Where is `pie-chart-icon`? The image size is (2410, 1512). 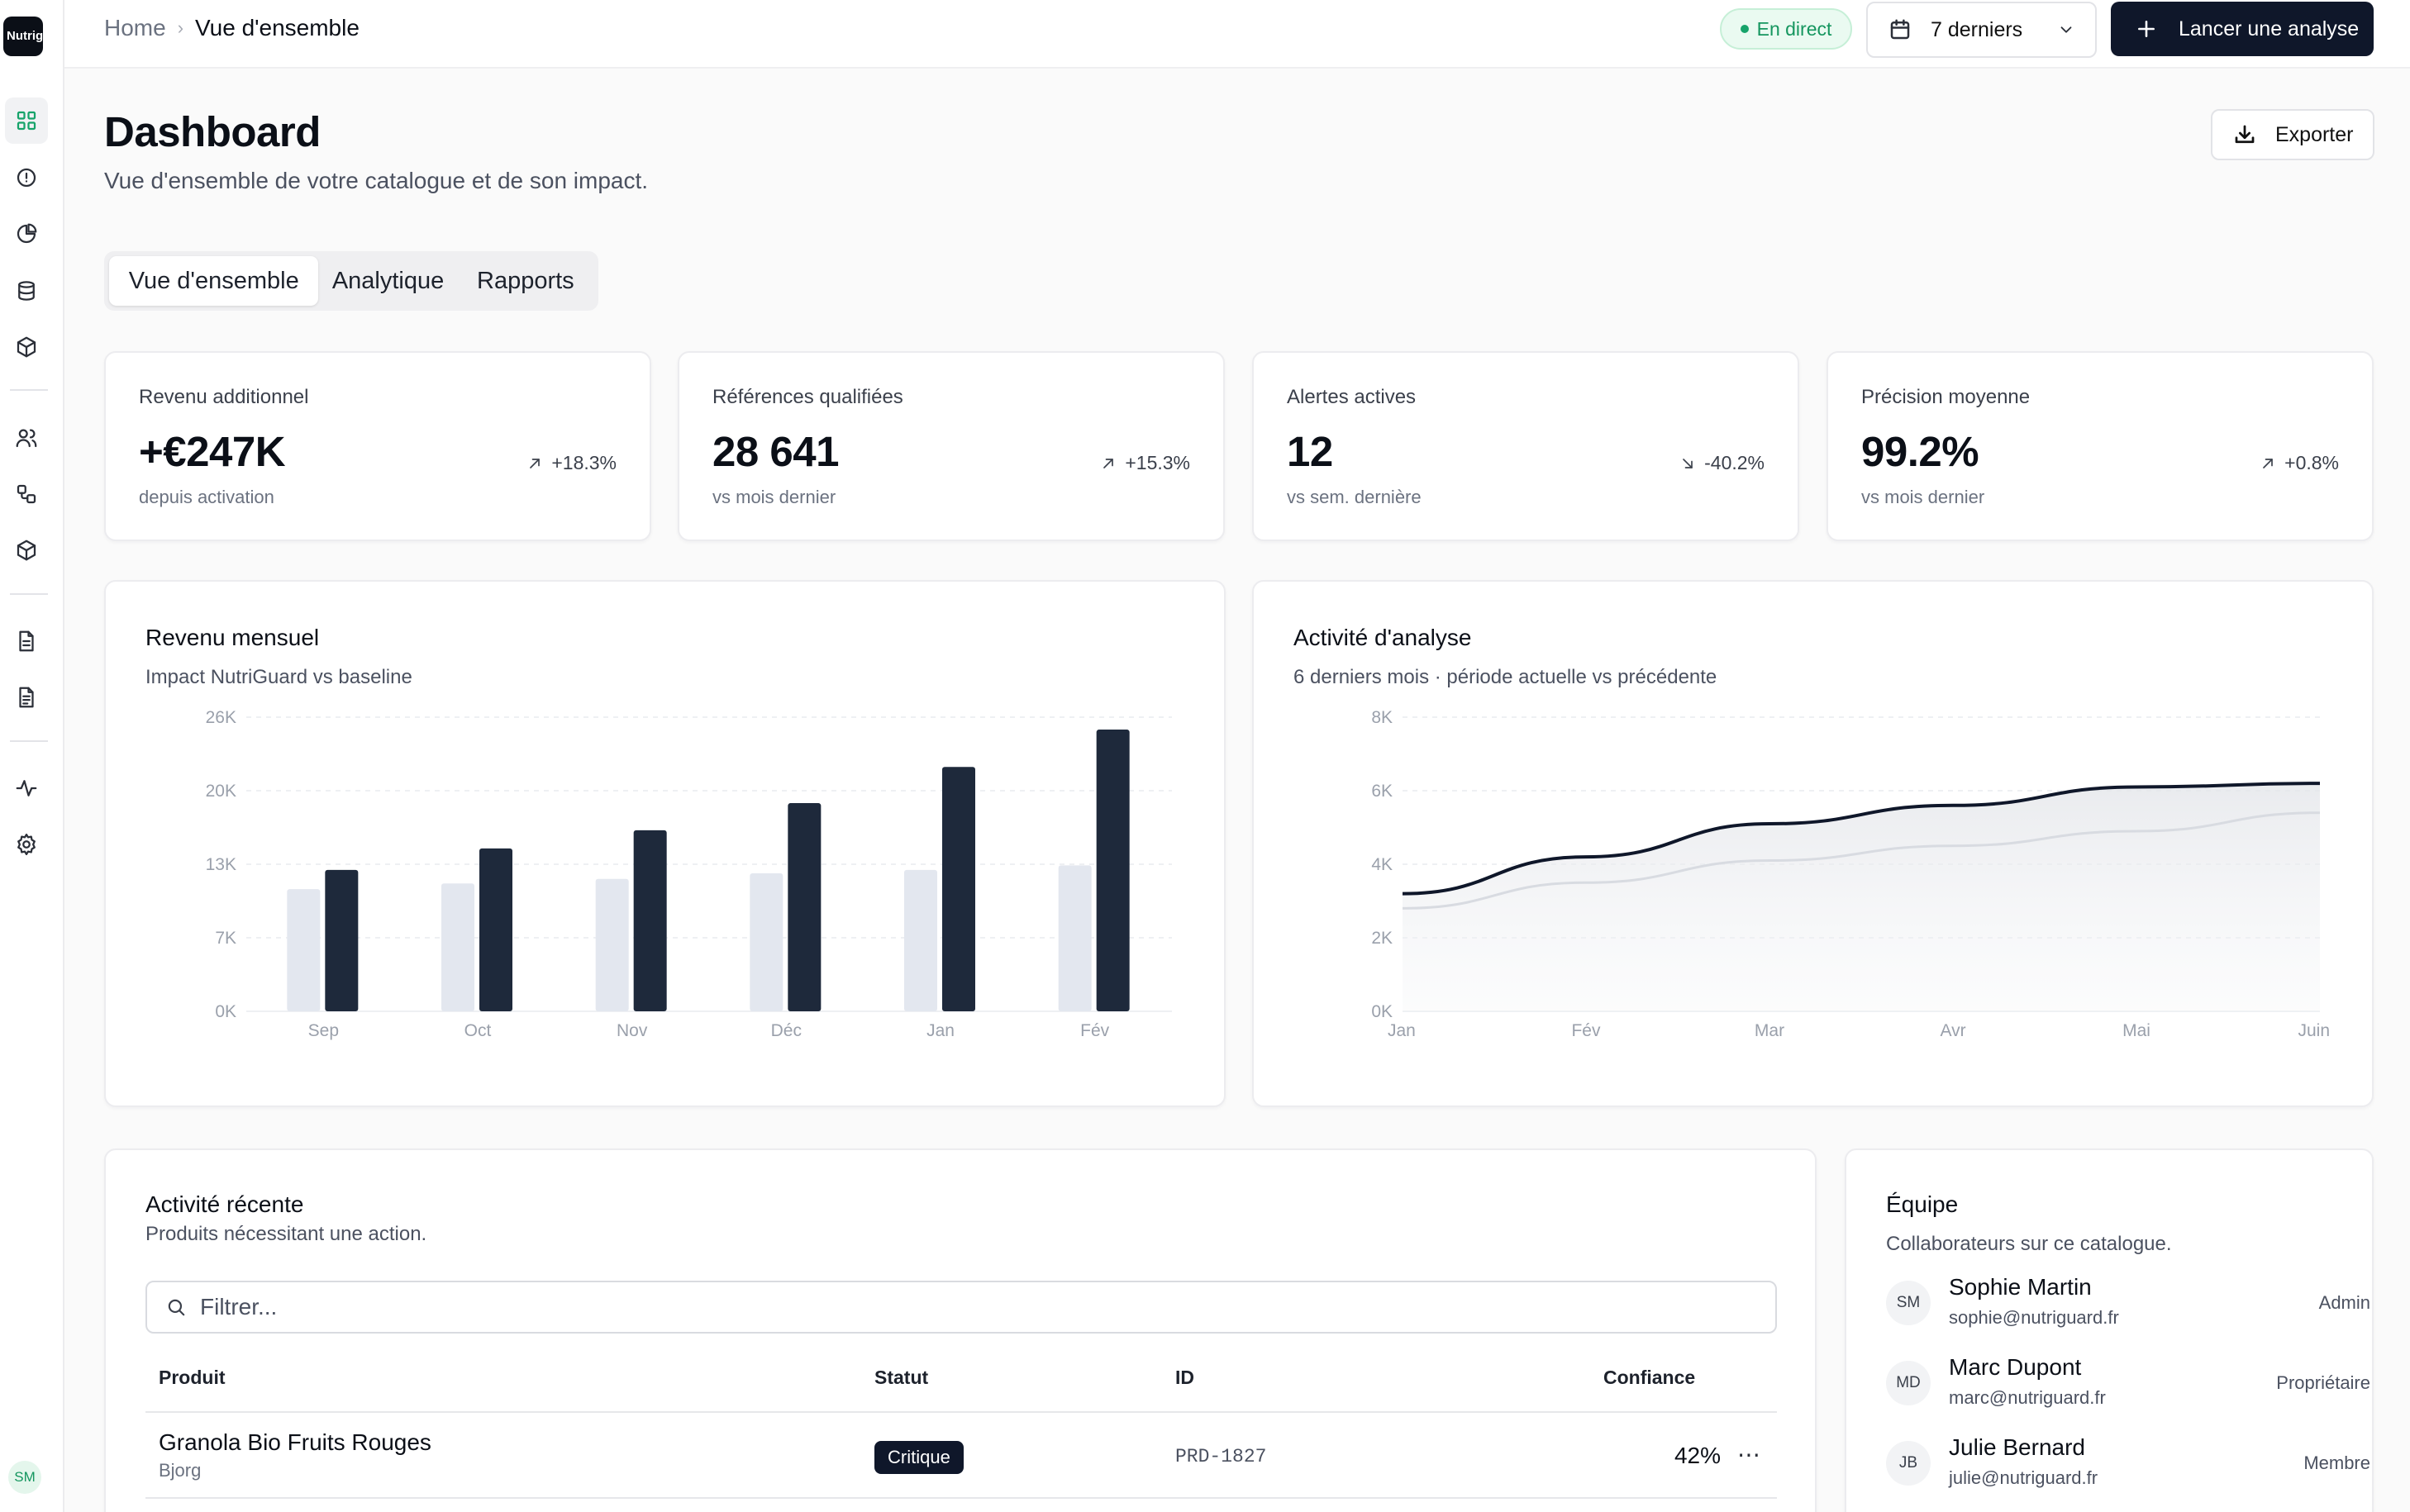
pie-chart-icon is located at coordinates (27, 234).